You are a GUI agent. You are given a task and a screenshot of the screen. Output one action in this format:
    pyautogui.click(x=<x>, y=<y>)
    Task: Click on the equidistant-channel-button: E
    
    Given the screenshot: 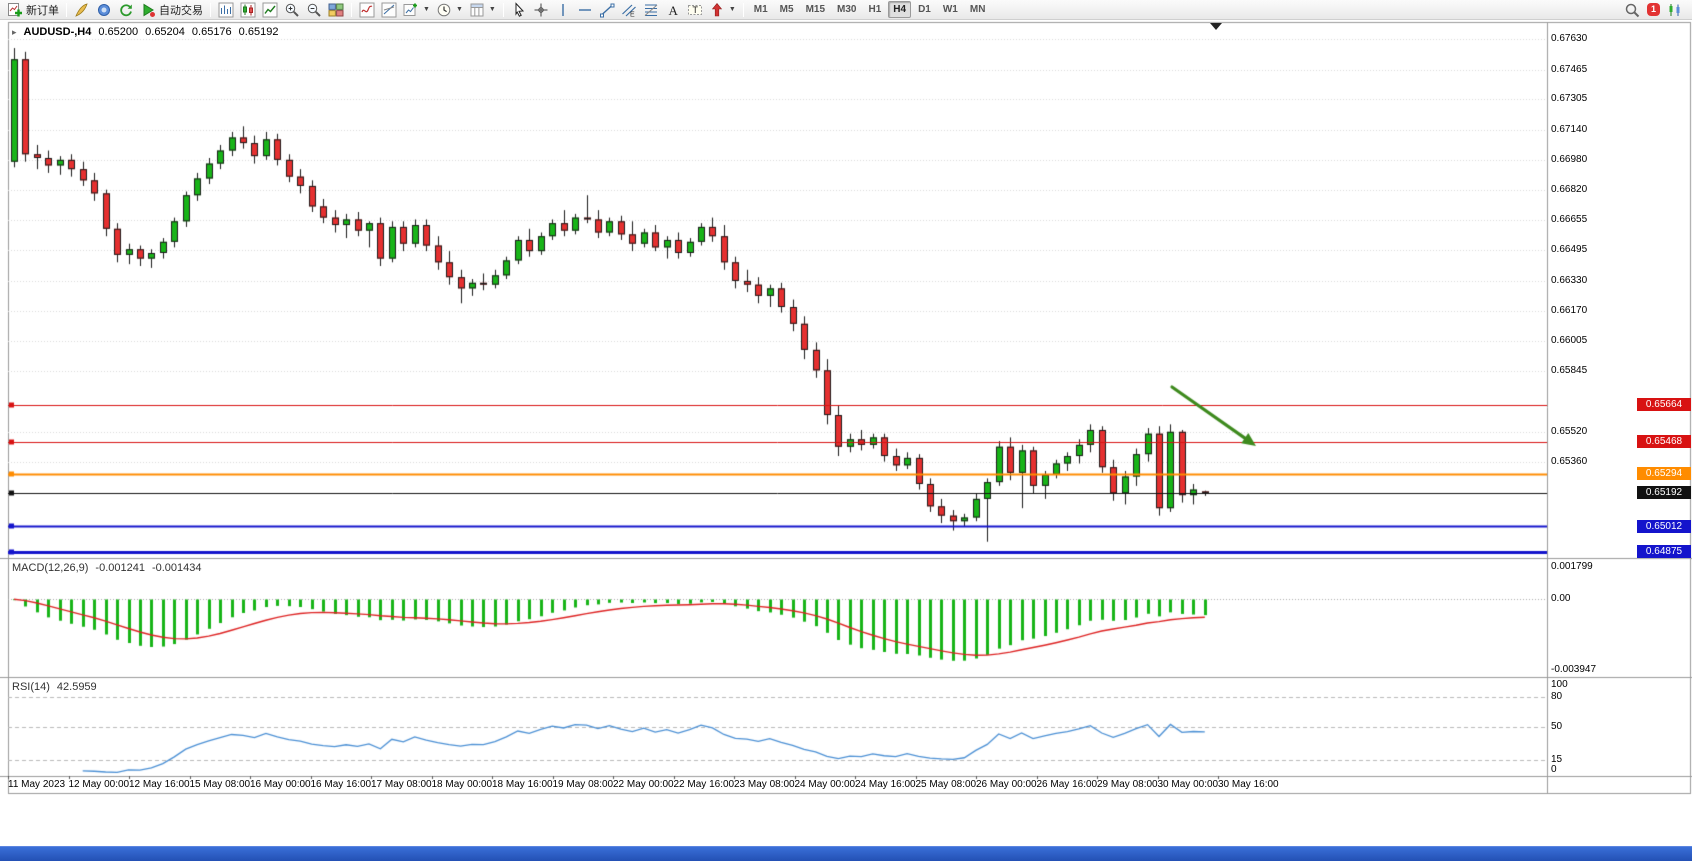 What is the action you would take?
    pyautogui.click(x=629, y=10)
    